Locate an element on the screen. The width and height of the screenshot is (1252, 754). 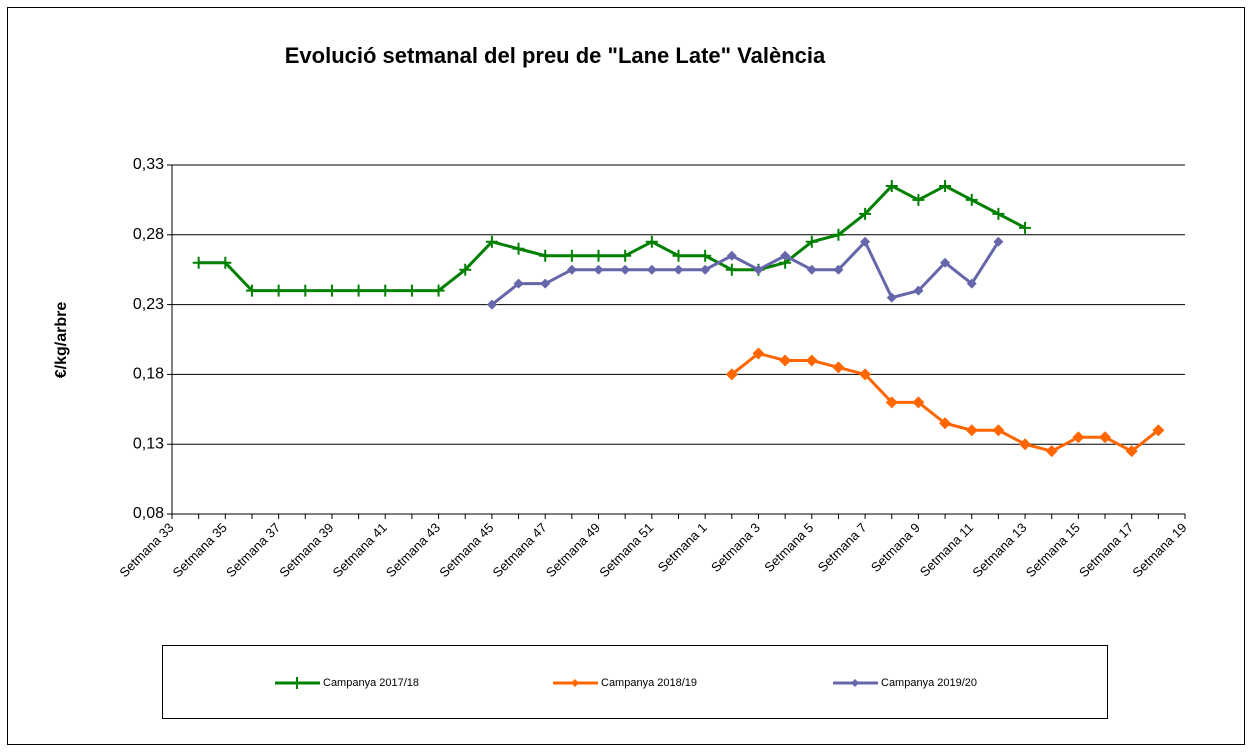
y-axis-label: €/kg/arbre is located at coordinates (61, 340).